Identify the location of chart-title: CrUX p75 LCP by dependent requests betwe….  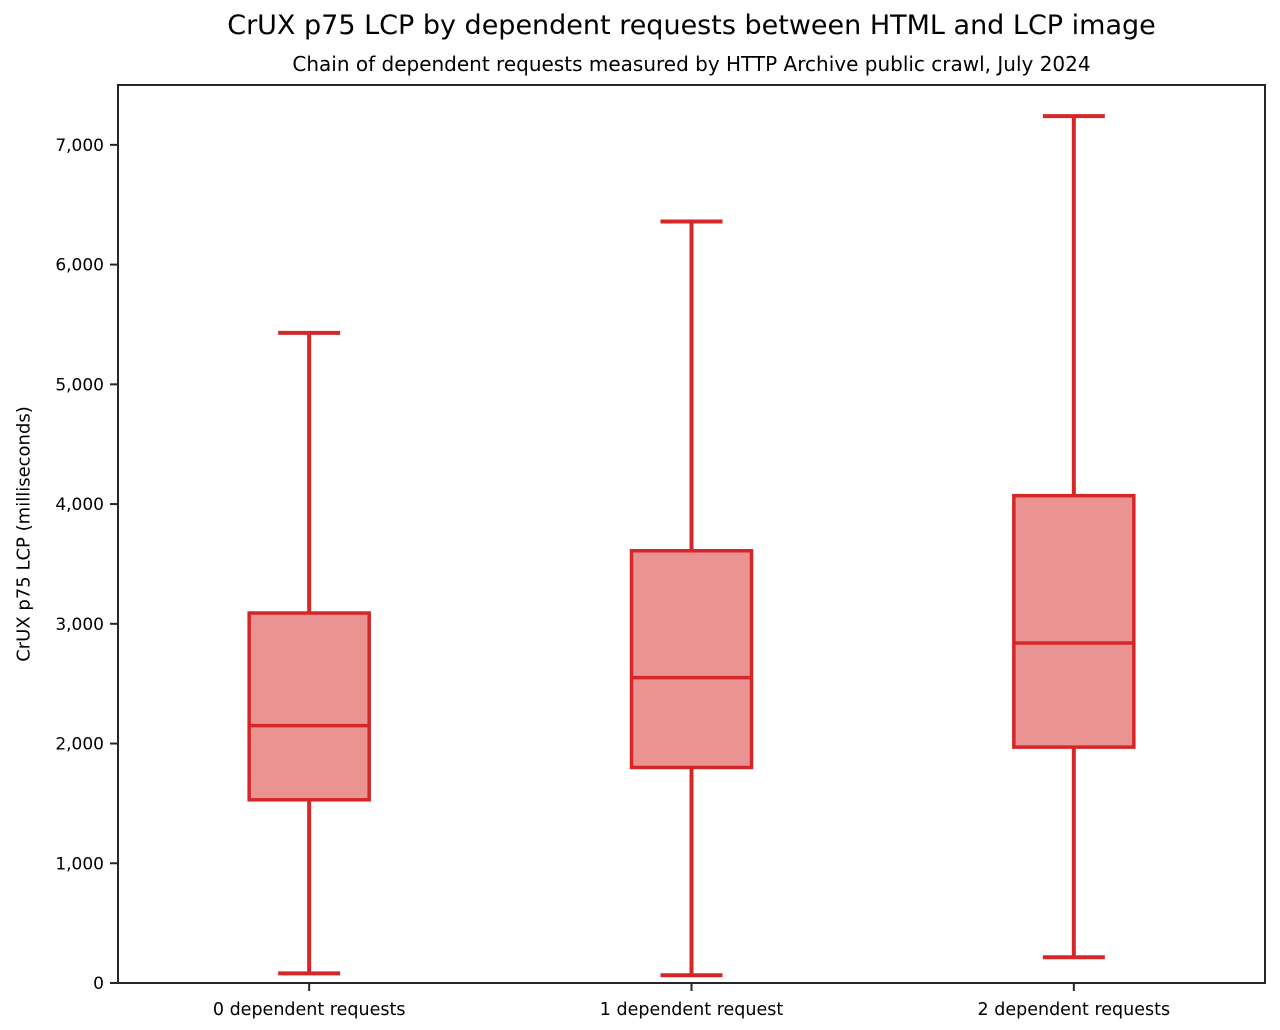
(691, 25).